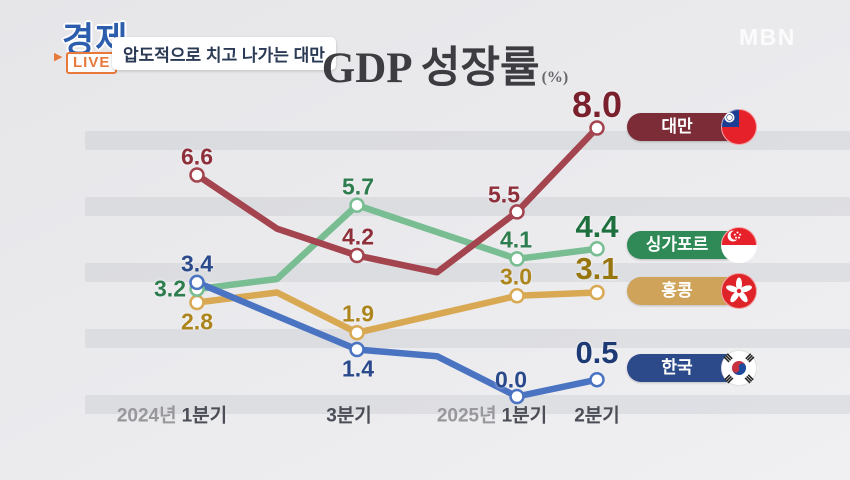 The image size is (850, 480). Describe the element at coordinates (197, 156) in the screenshot. I see `value-label-taiwan-2024q1: 6.6` at that location.